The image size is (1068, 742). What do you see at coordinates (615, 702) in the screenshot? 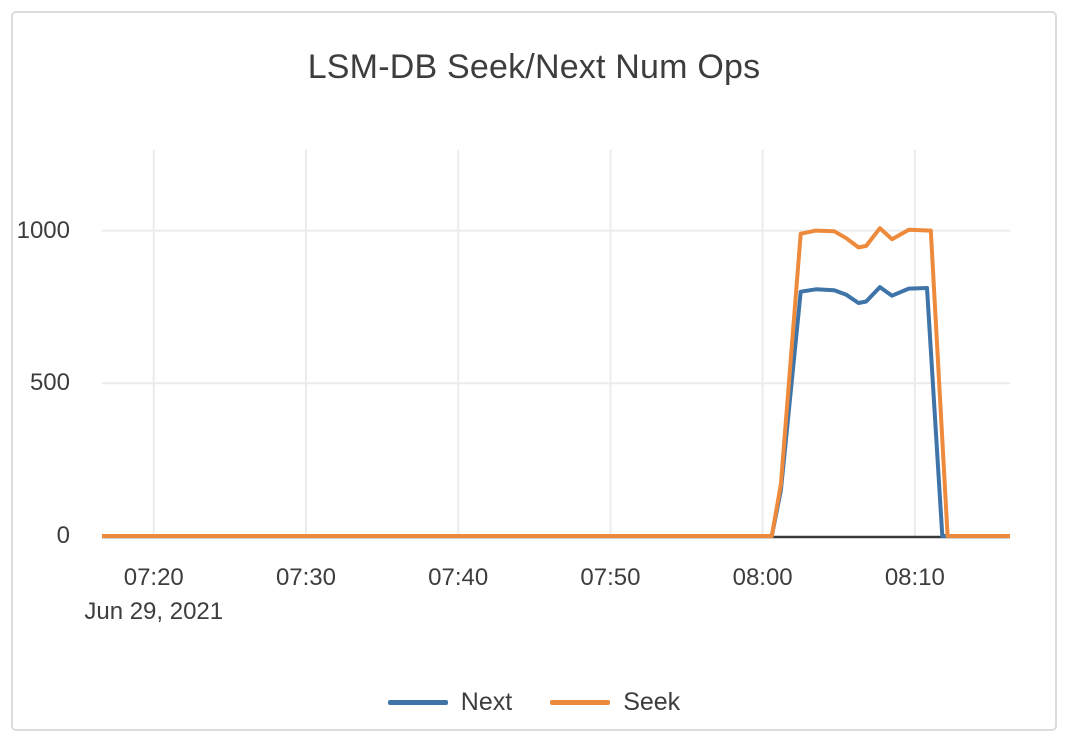
I see `legend-item-seek: Seek` at bounding box center [615, 702].